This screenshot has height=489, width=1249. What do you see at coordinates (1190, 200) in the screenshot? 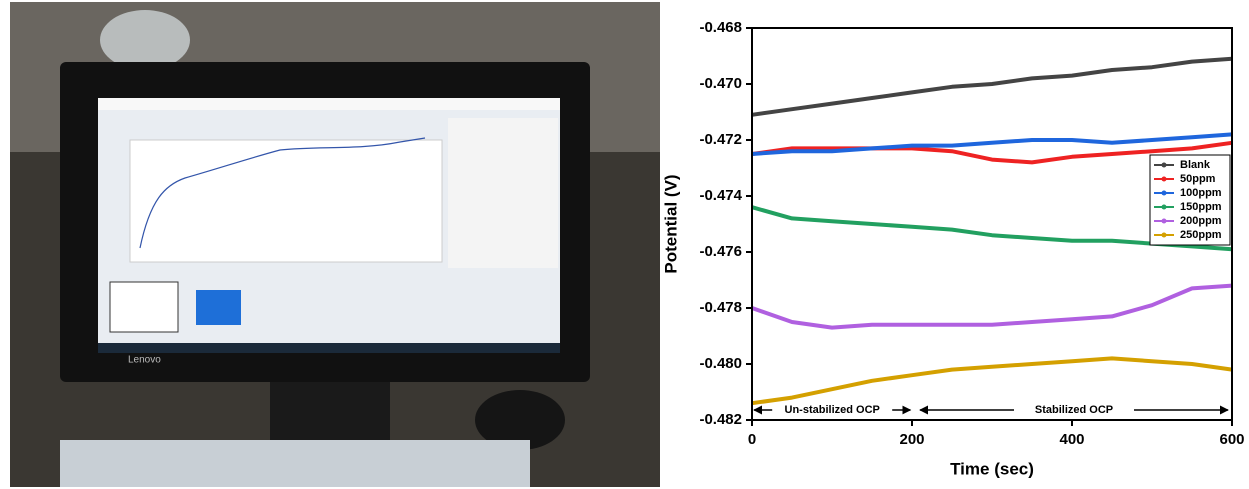
I see `legend-box` at bounding box center [1190, 200].